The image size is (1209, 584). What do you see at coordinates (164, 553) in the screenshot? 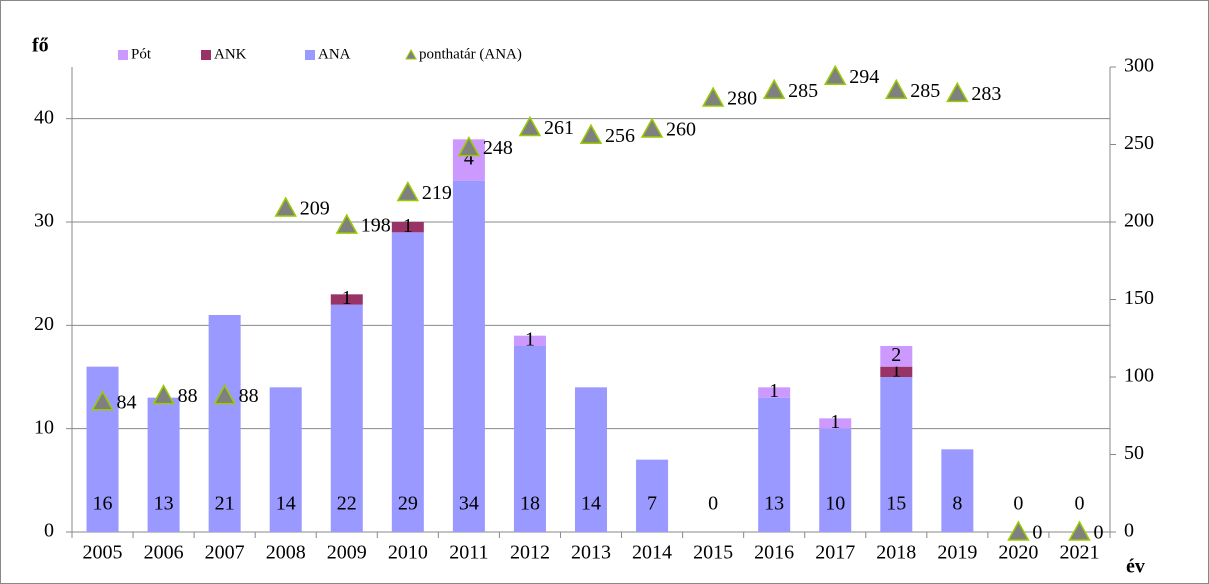
I see `x-tick-label: 2006` at bounding box center [164, 553].